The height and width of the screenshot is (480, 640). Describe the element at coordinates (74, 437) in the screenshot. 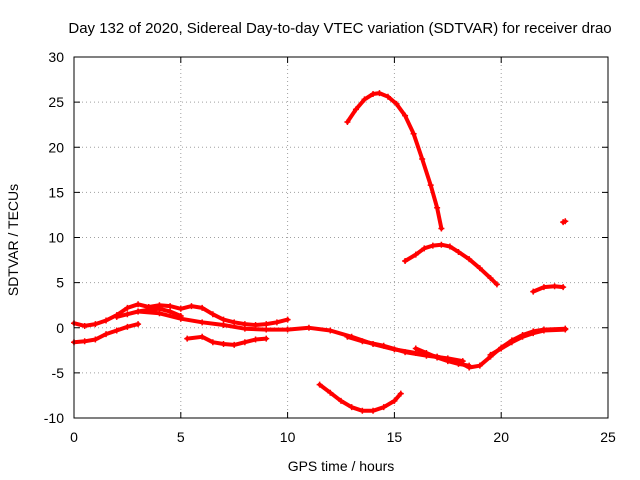

I see `x-tick-label: 0` at that location.